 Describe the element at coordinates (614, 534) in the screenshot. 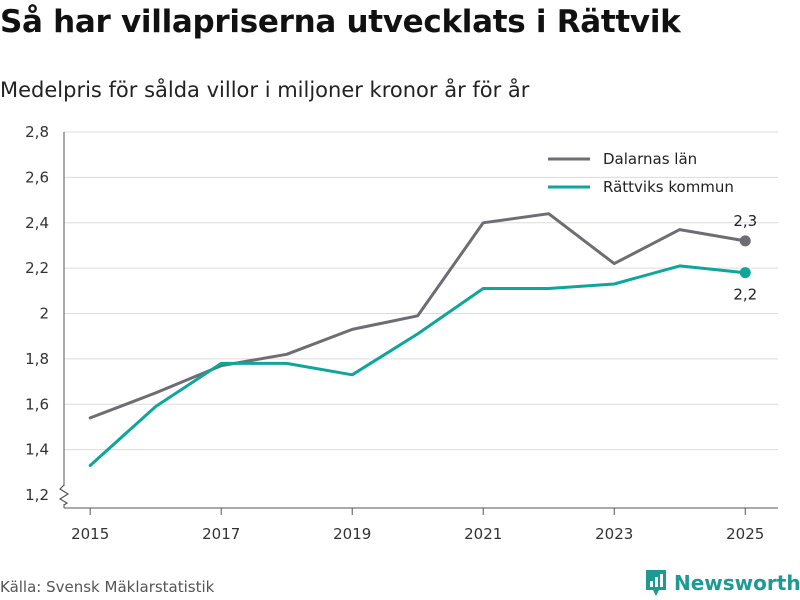

I see `x-tick-label: 2023` at that location.